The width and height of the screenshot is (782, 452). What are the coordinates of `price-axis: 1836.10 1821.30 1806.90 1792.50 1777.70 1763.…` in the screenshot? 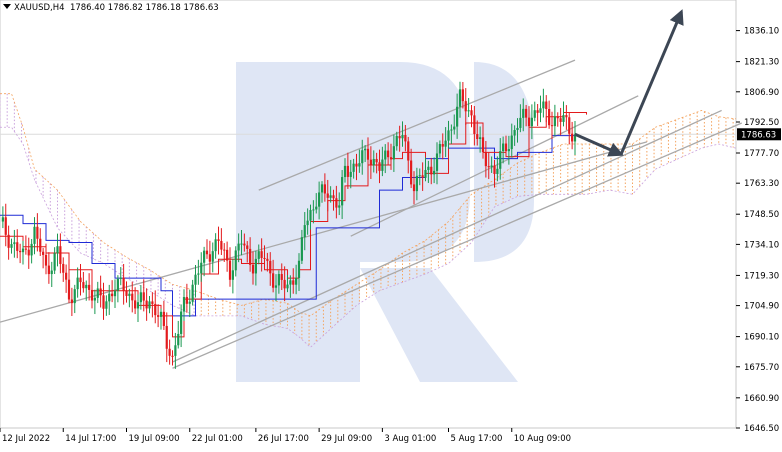 It's located at (758, 230).